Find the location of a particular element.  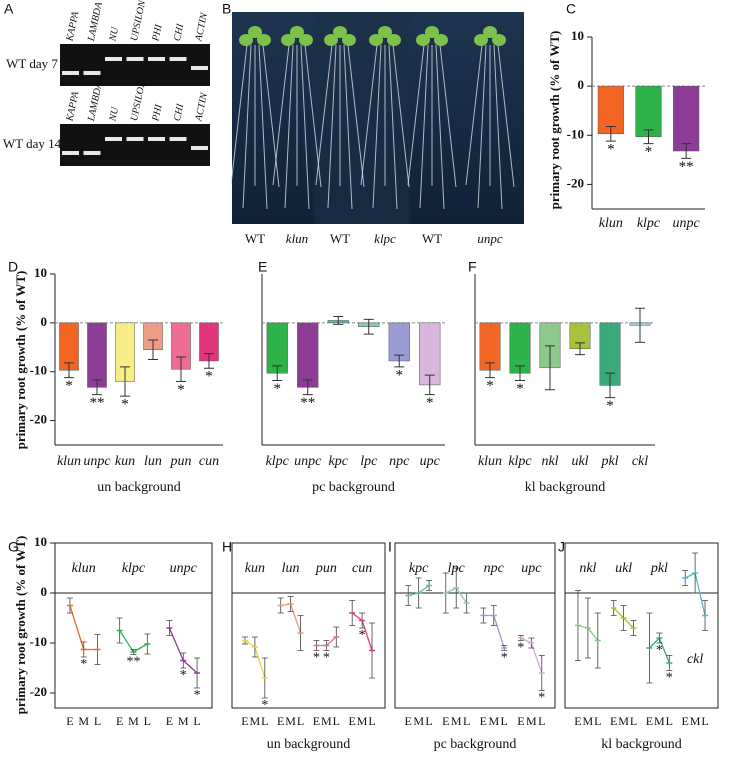

legend-label: pun is located at coordinates (326, 568).